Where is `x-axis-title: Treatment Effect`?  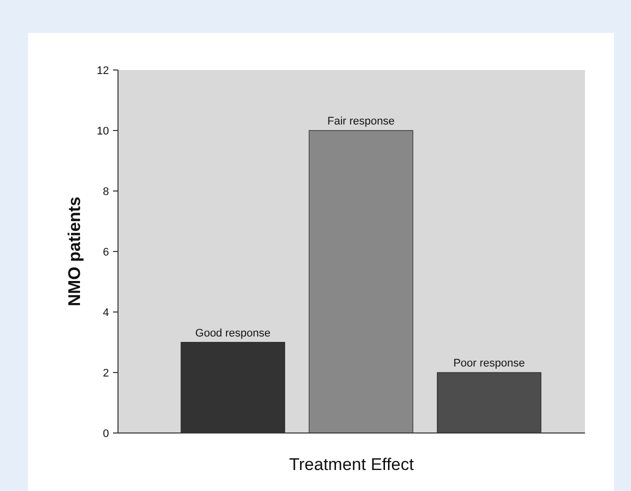 x-axis-title: Treatment Effect is located at coordinates (351, 464).